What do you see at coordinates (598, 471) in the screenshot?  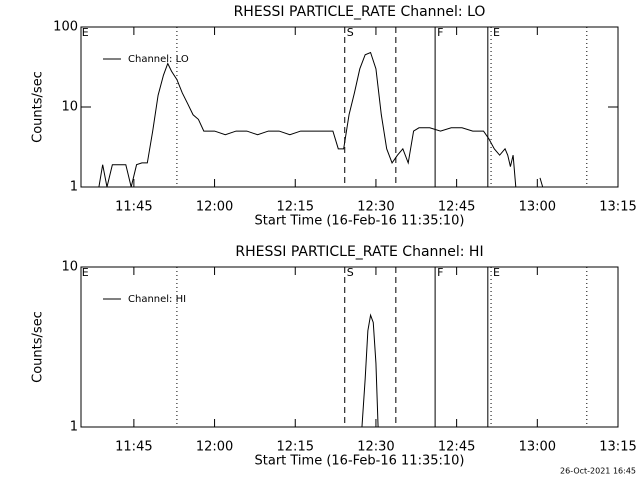 I see `footer: 26-Oct-2021 16:45` at bounding box center [598, 471].